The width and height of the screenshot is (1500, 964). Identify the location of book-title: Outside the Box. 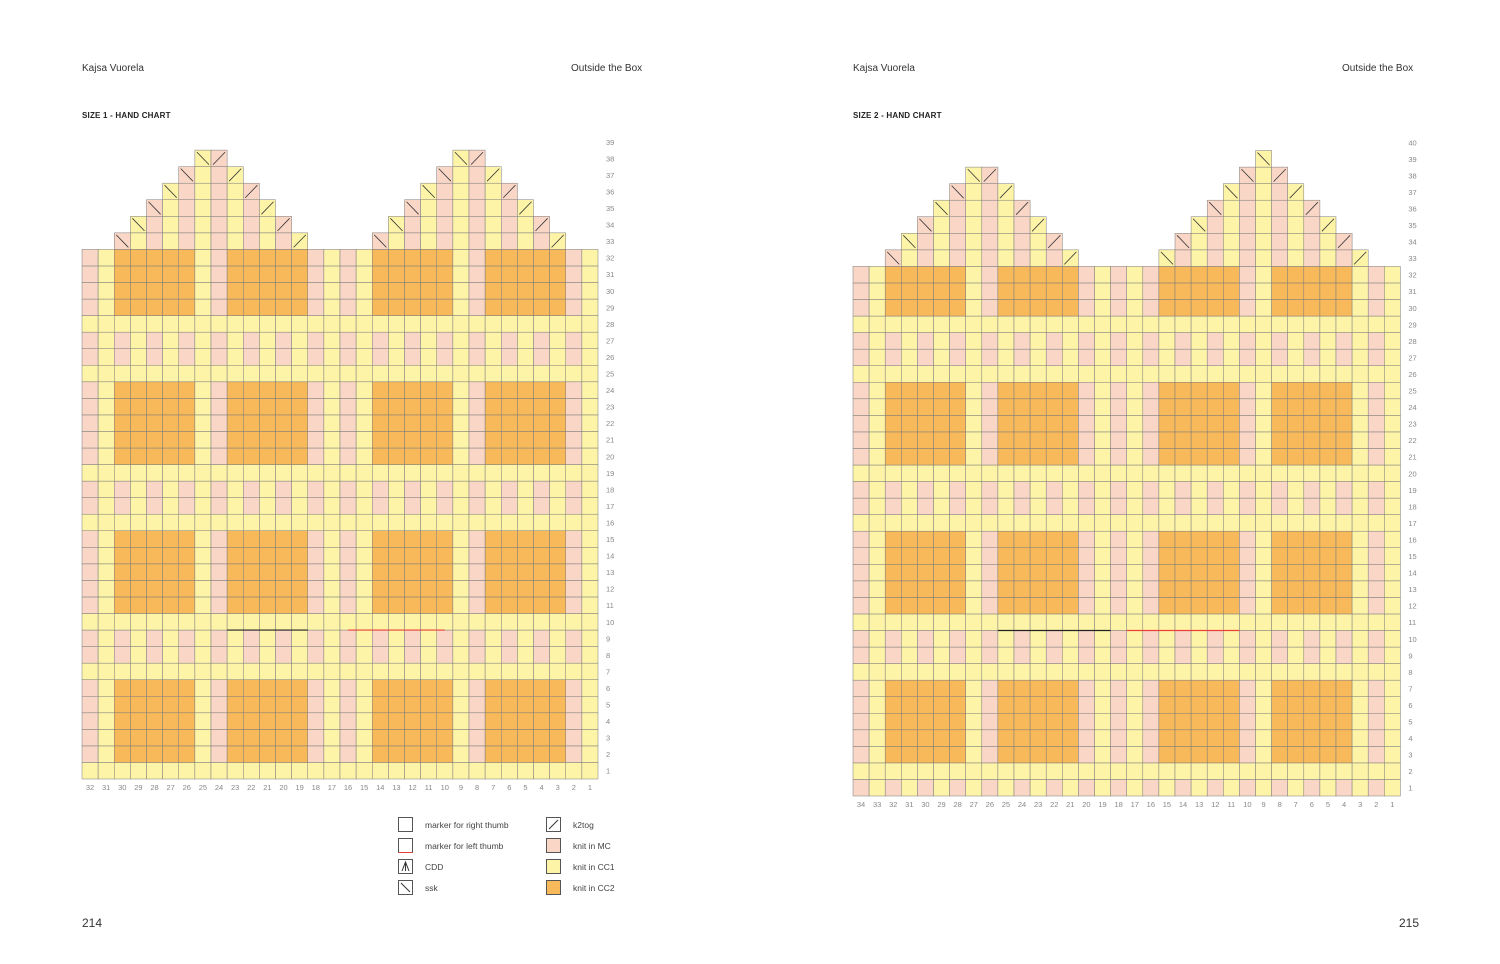
(607, 68).